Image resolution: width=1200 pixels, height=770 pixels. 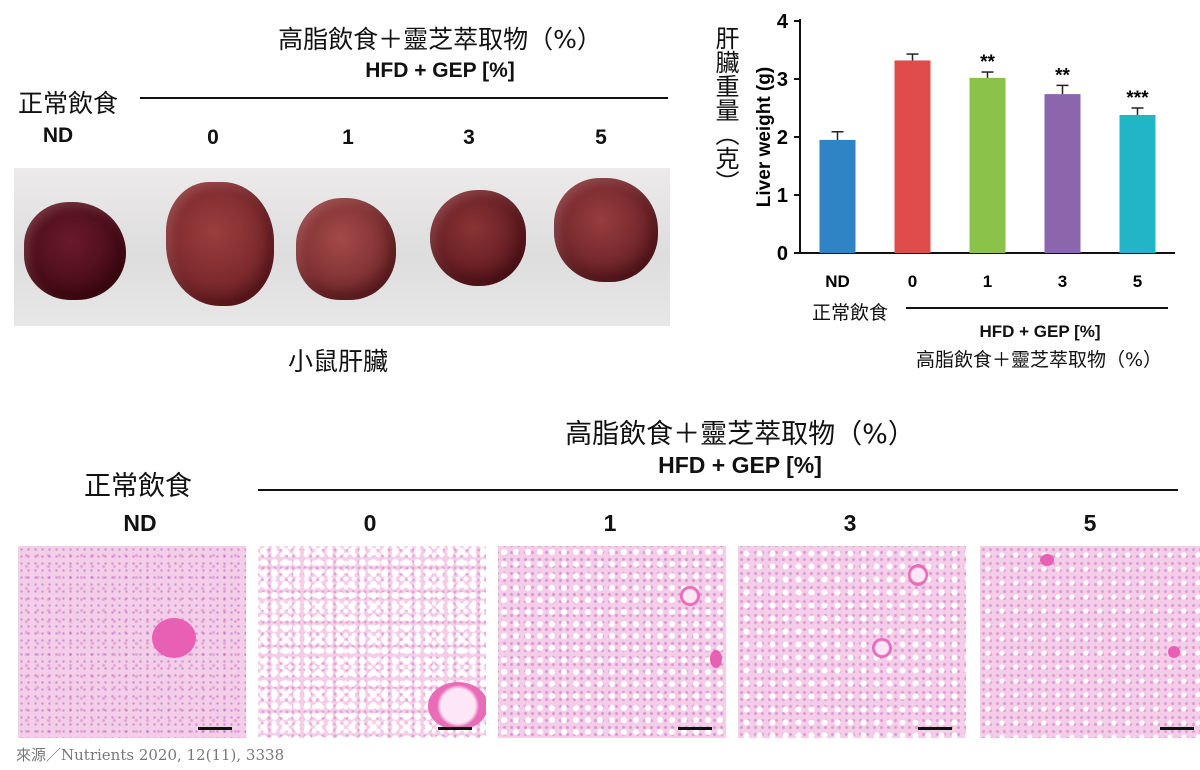 What do you see at coordinates (837, 196) in the screenshot?
I see `bar-ND` at bounding box center [837, 196].